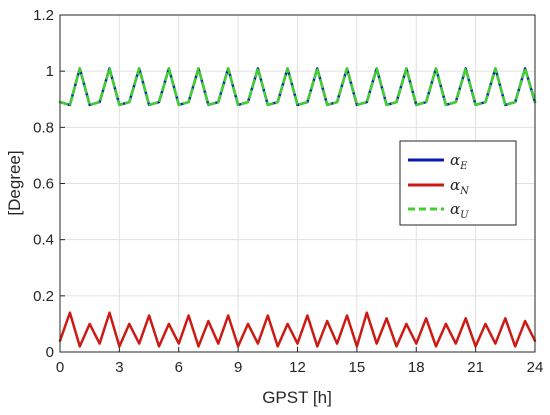 This screenshot has width=550, height=415. What do you see at coordinates (50, 71) in the screenshot?
I see `y-tick-label: 1` at bounding box center [50, 71].